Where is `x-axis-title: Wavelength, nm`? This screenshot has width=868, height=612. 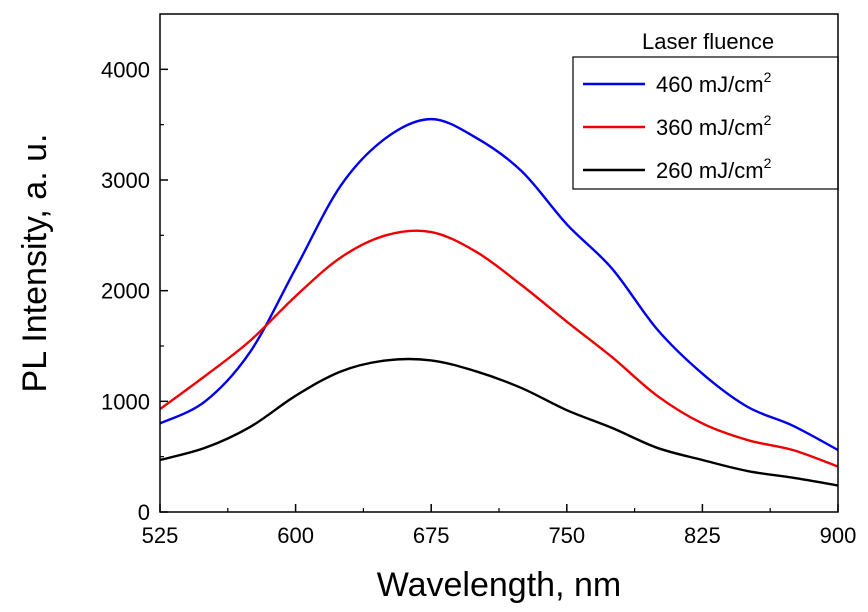 x-axis-title: Wavelength, nm is located at coordinates (499, 585).